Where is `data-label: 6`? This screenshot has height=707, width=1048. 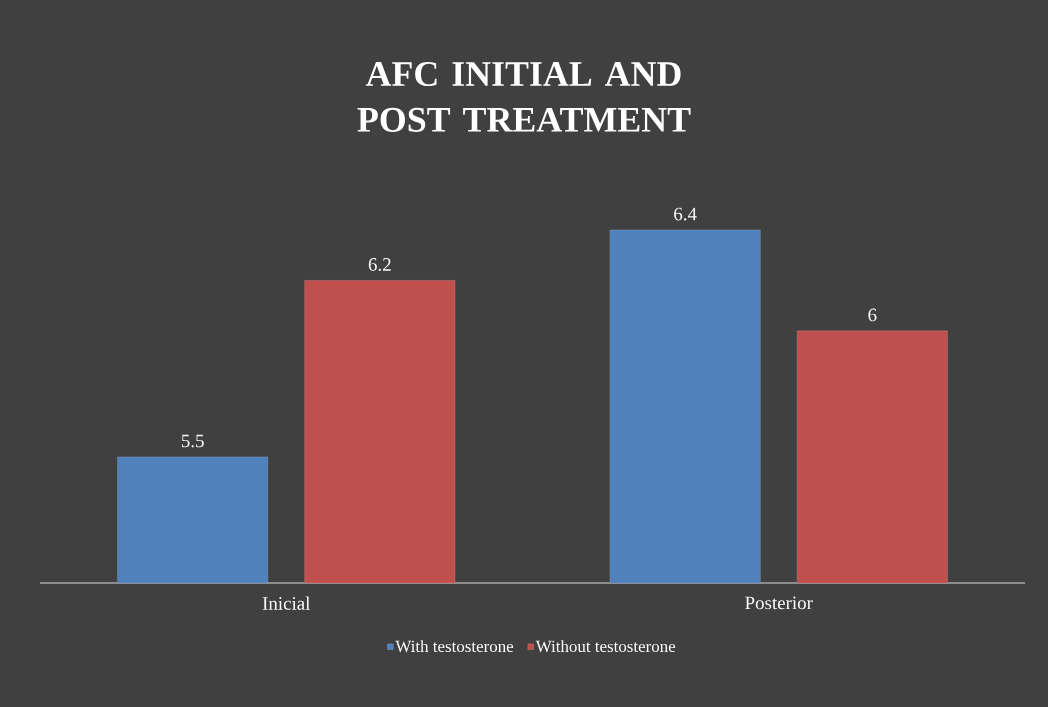 data-label: 6 is located at coordinates (872, 315).